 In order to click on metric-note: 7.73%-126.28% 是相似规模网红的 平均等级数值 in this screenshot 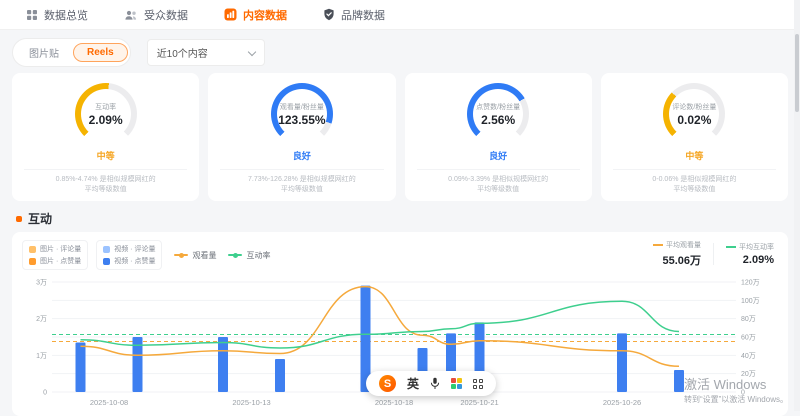, I will do `click(301, 185)`.